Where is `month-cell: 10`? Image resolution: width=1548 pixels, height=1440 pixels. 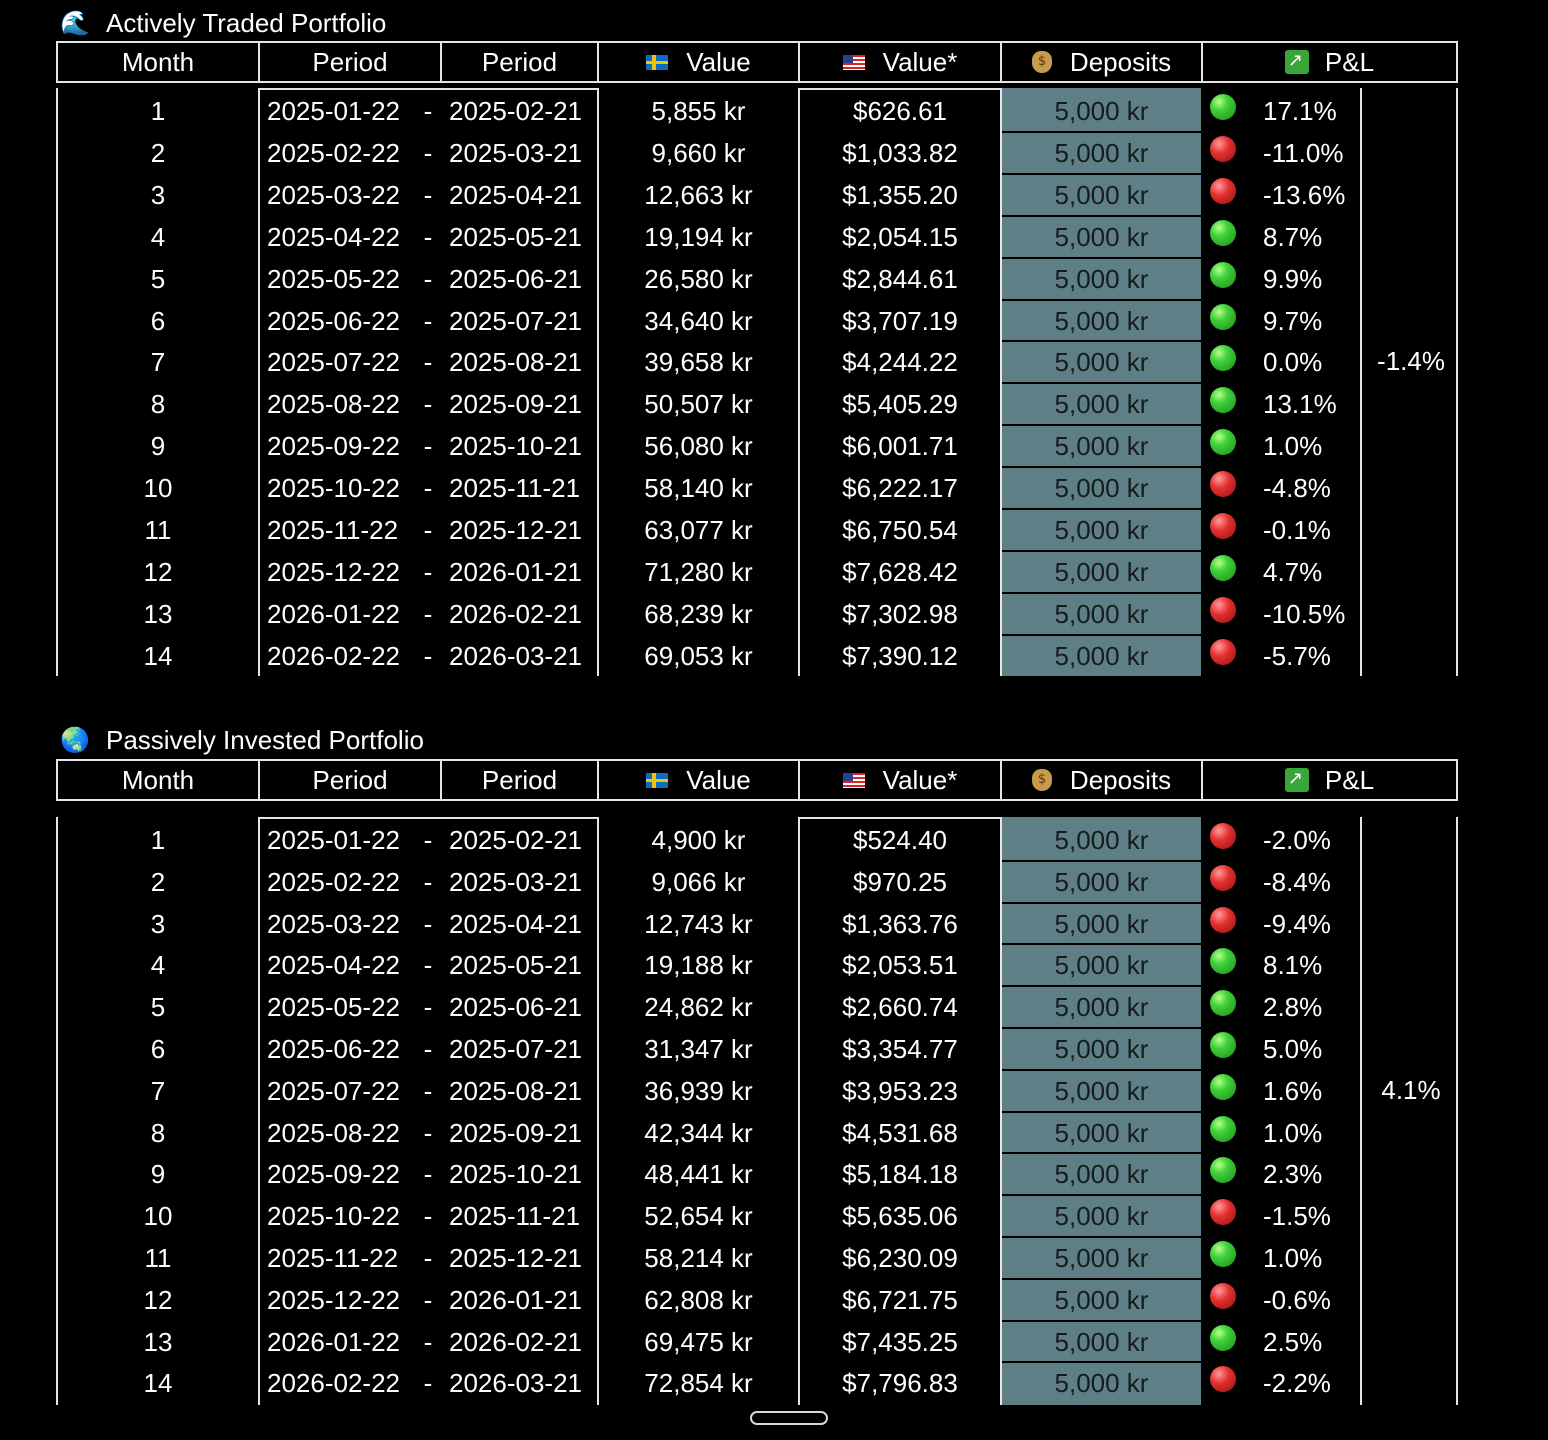
month-cell: 10 is located at coordinates (158, 488).